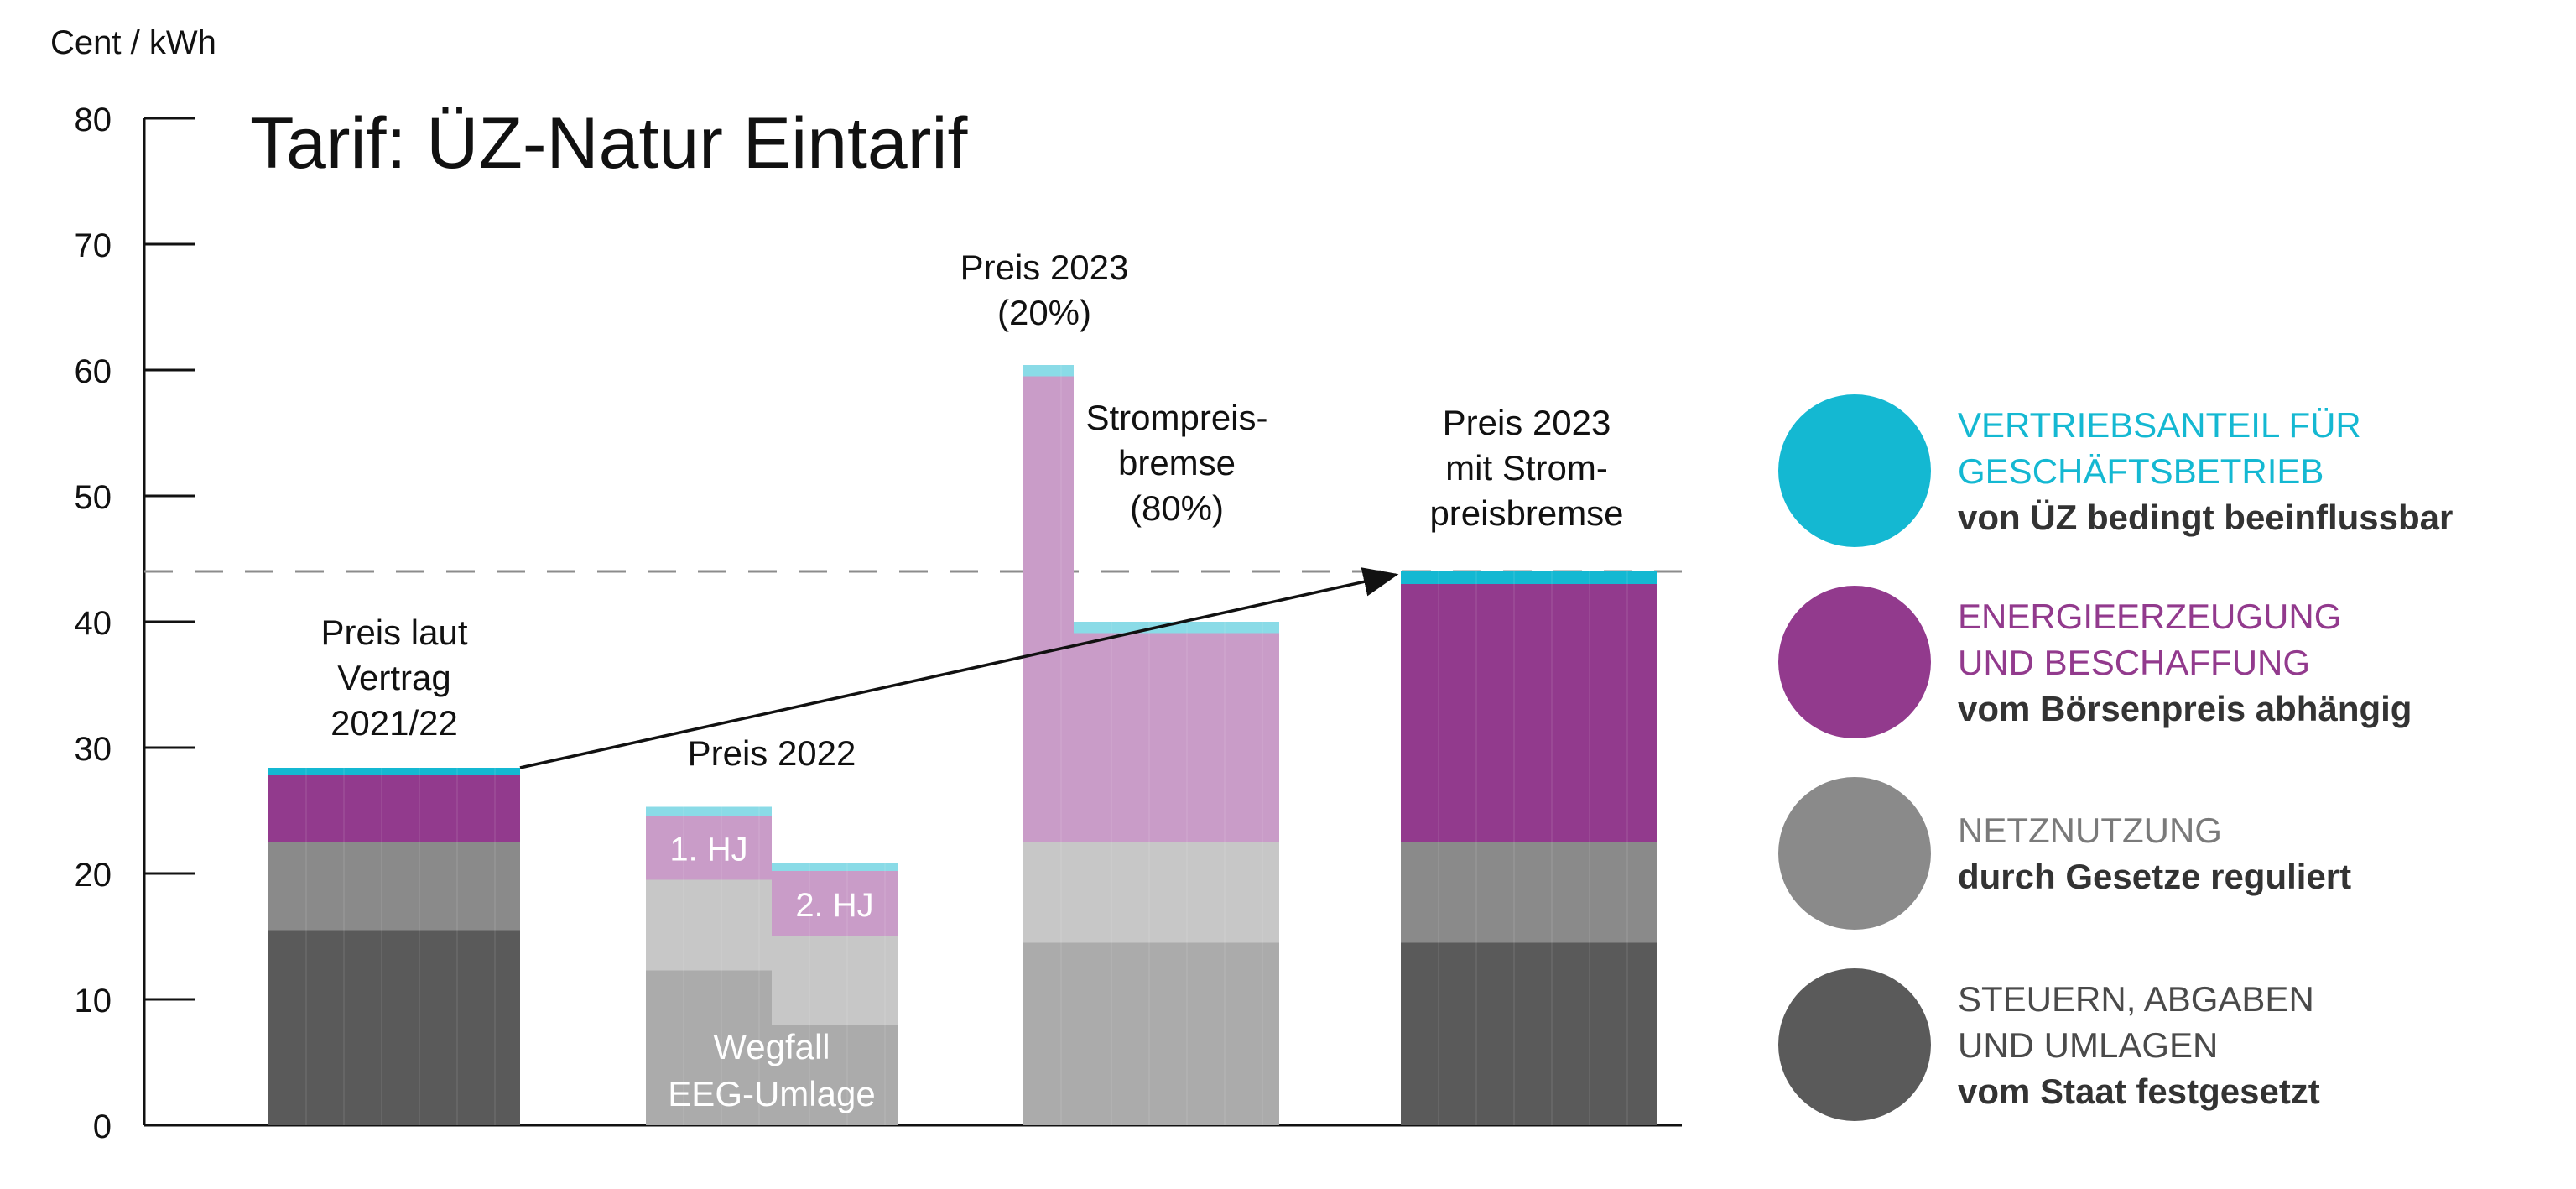 Image resolution: width=2576 pixels, height=1189 pixels. What do you see at coordinates (93, 749) in the screenshot?
I see `y-tick-label: 30` at bounding box center [93, 749].